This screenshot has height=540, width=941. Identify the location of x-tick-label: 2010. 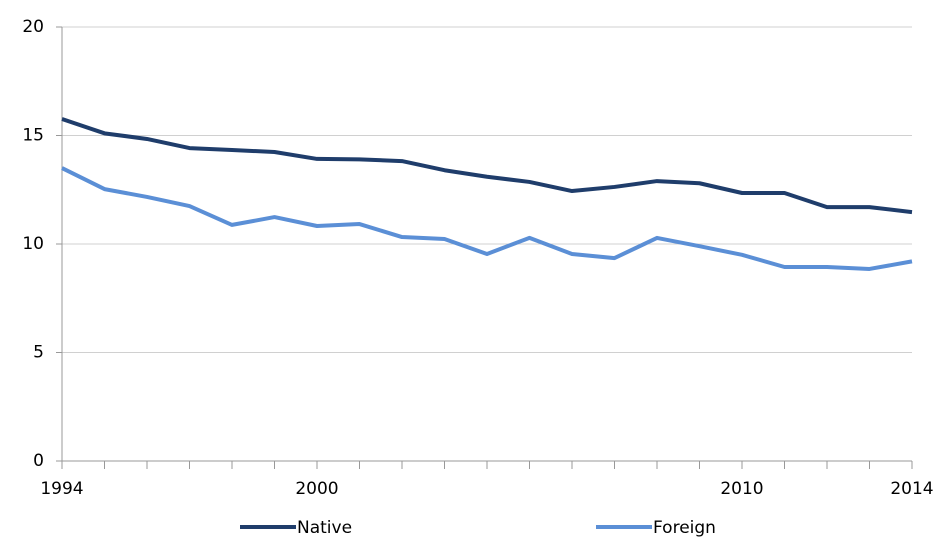
(741, 489).